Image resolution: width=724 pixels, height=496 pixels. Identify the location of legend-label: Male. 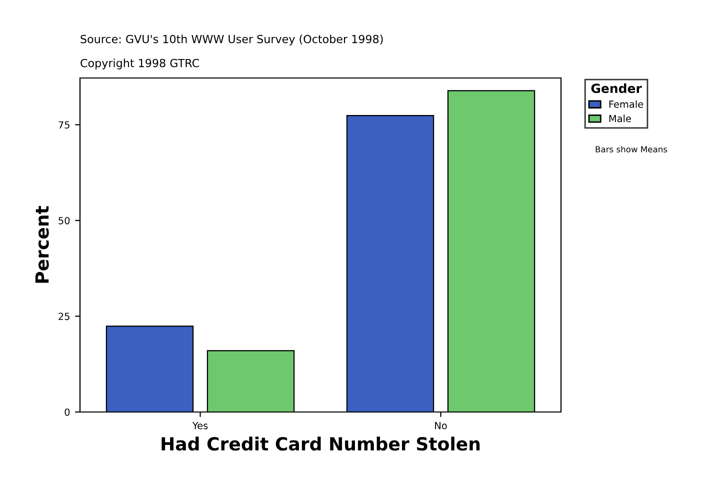
(620, 118).